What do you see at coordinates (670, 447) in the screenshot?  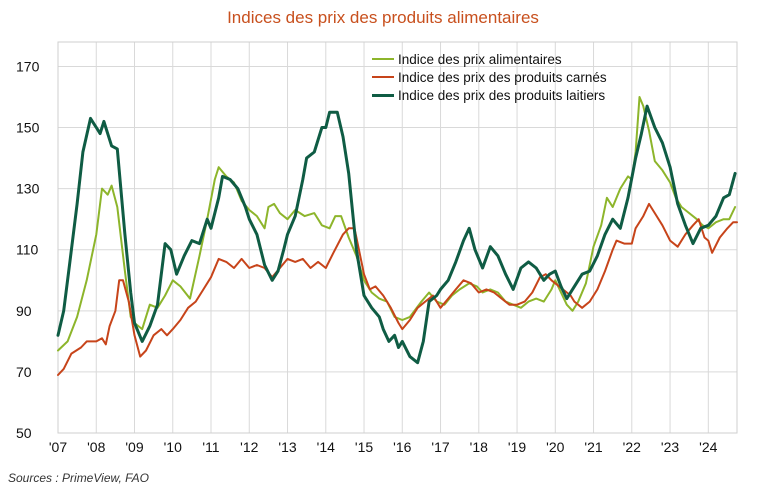 I see `x-tick-label: '23` at bounding box center [670, 447].